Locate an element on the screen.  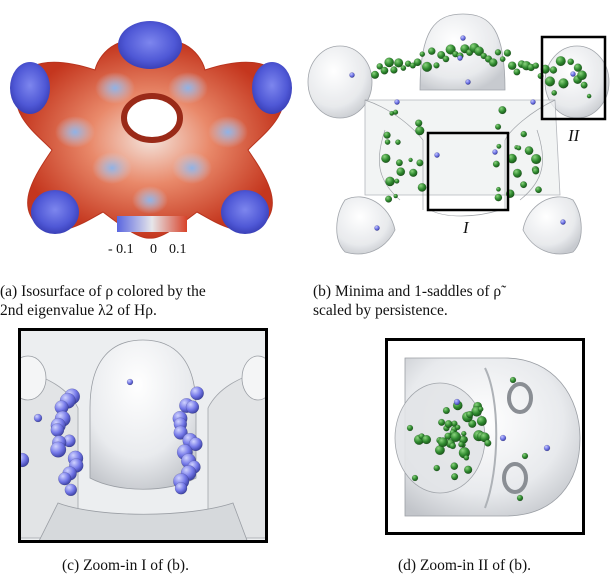
zoom-box-2-label: II is located at coordinates (574, 135).